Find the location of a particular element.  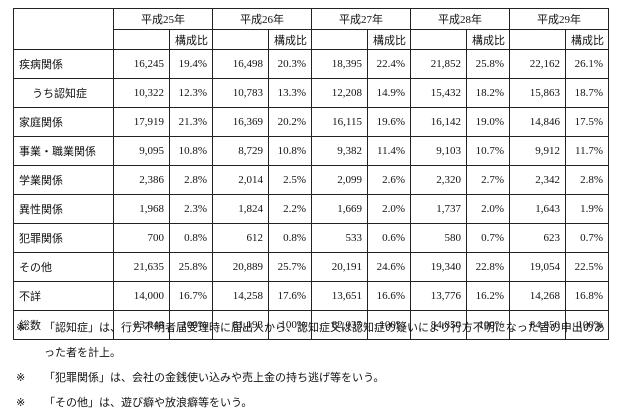

data-row: 犯罪関係 700 0.8% 612 0.8% 533 0.6% 580 0.7% 623 0.7% is located at coordinates (311, 238).